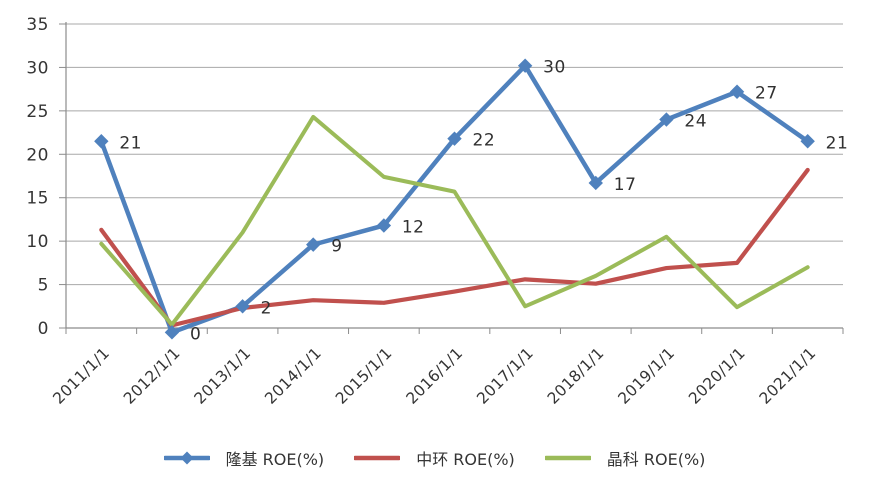 The height and width of the screenshot is (496, 869). I want to click on y-tick-label: 0, so click(43, 329).